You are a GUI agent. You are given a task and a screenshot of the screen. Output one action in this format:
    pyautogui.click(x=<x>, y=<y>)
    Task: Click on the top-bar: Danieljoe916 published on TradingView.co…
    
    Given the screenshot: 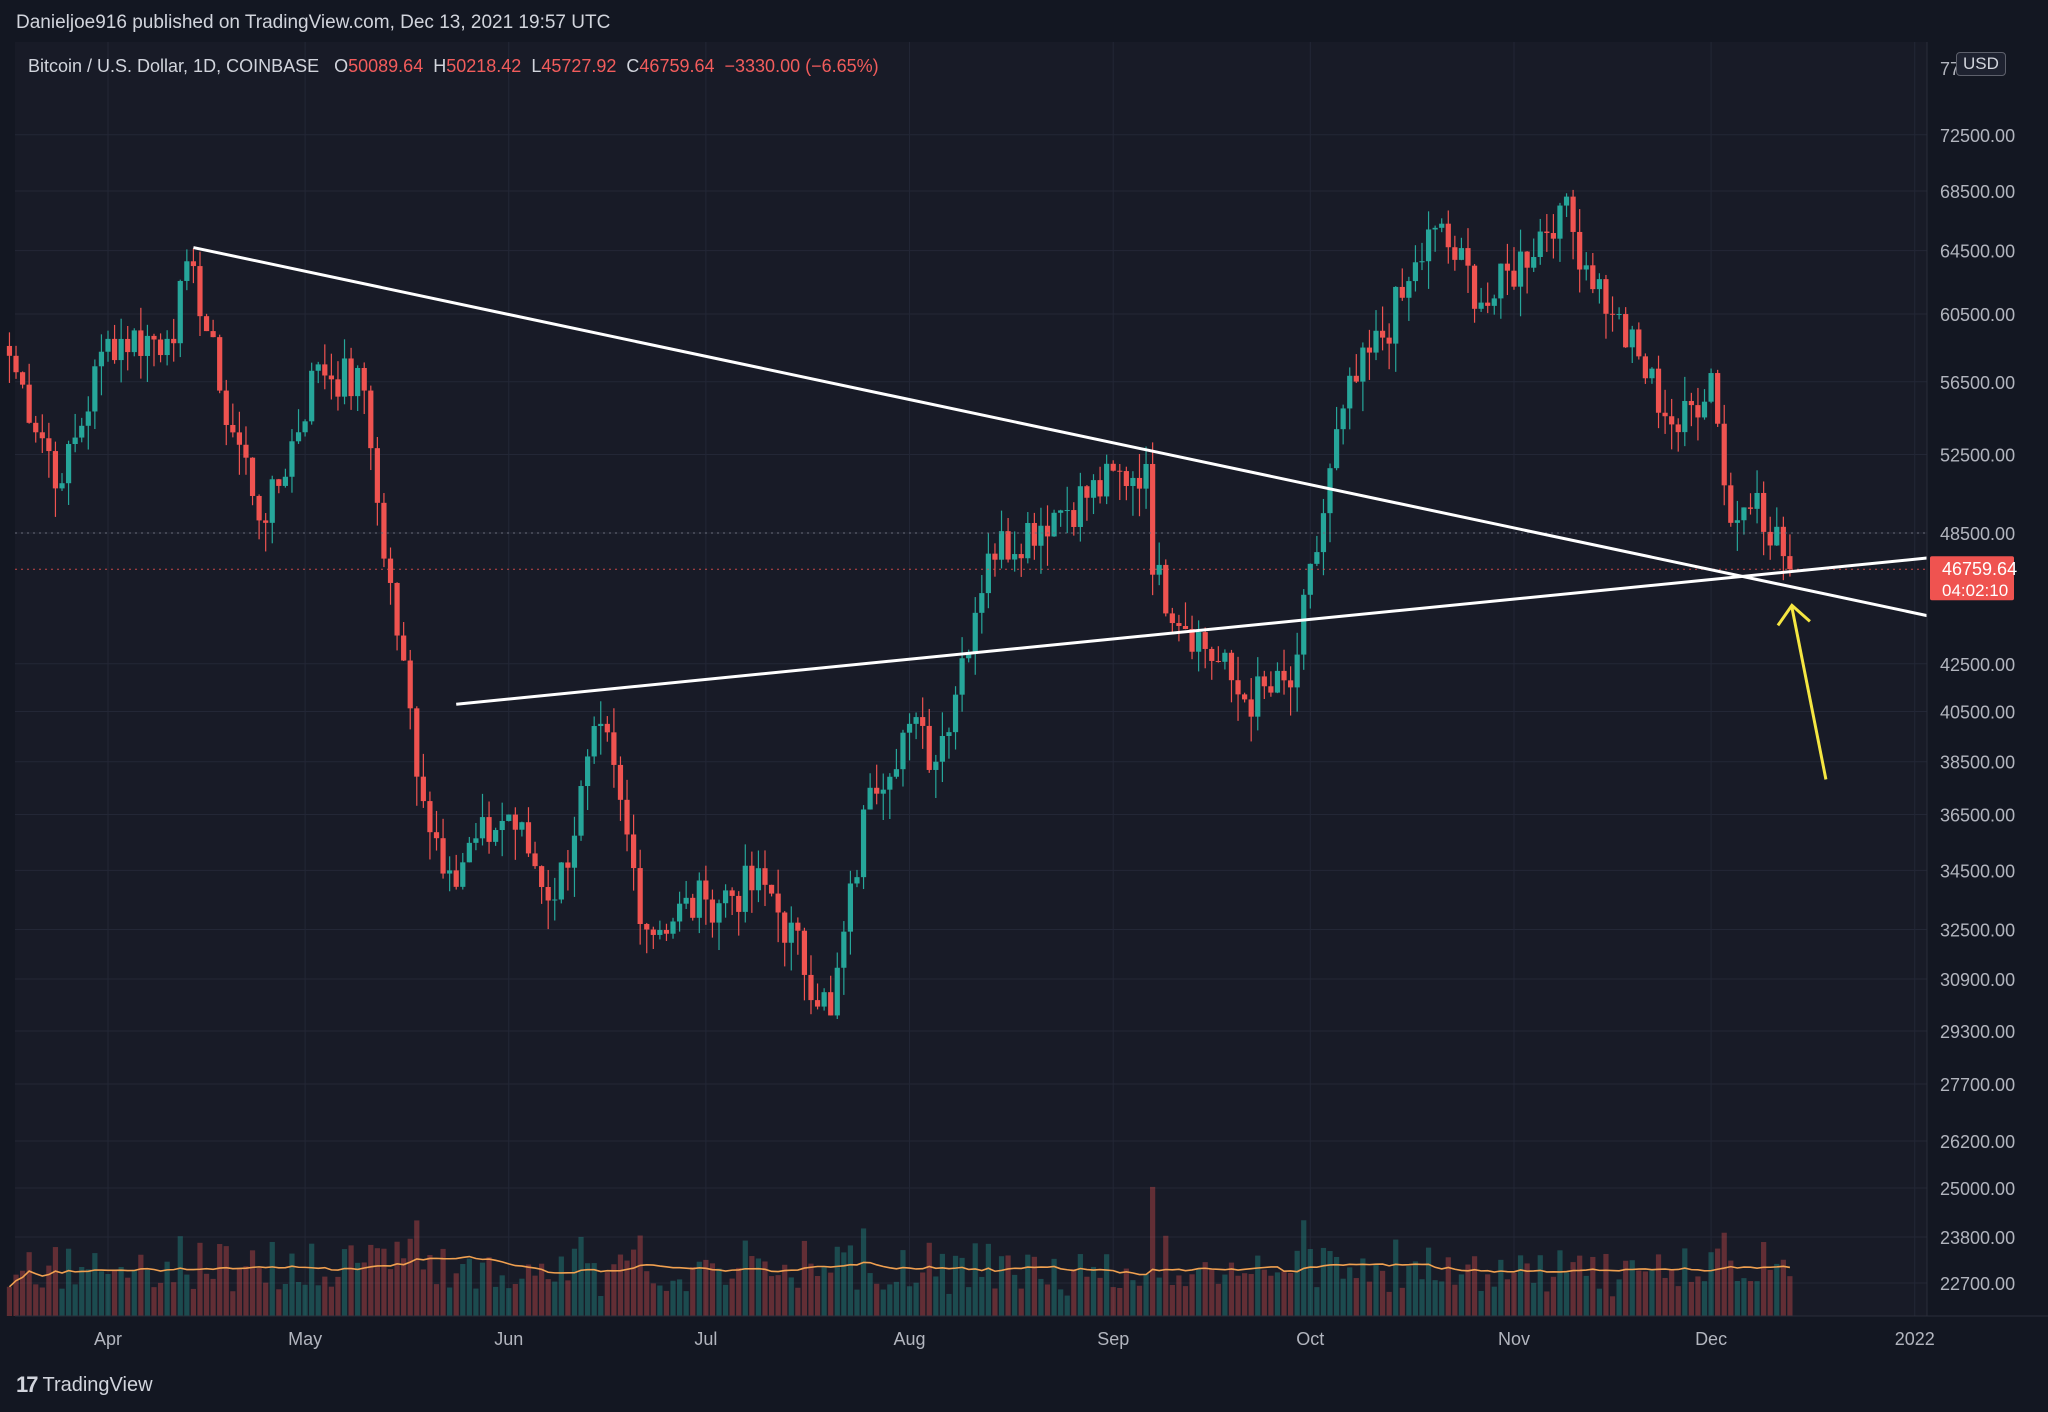 What is the action you would take?
    pyautogui.click(x=1024, y=20)
    